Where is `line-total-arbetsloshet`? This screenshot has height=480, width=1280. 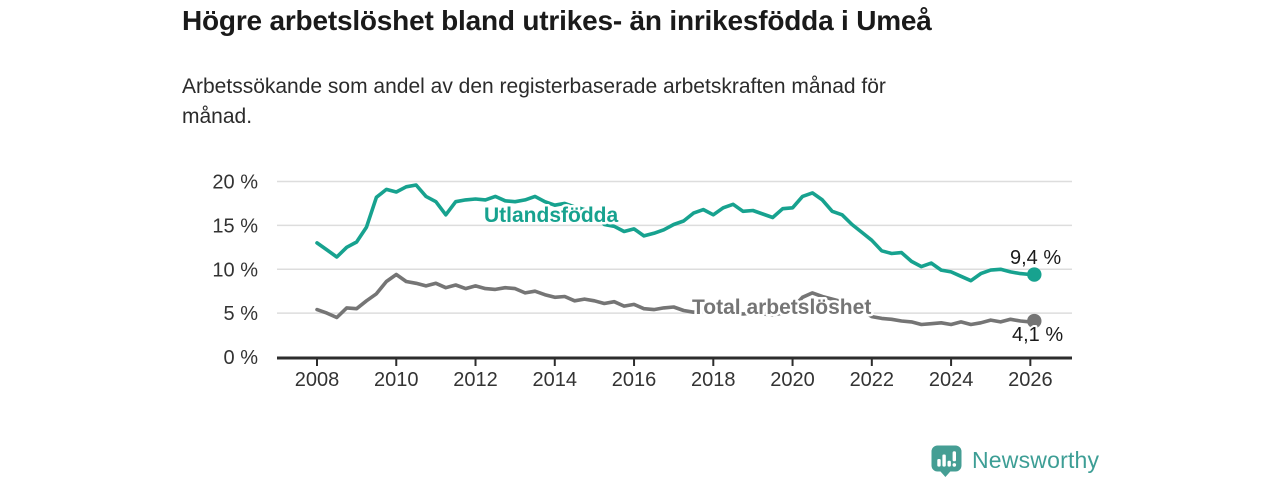 line-total-arbetsloshet is located at coordinates (676, 299).